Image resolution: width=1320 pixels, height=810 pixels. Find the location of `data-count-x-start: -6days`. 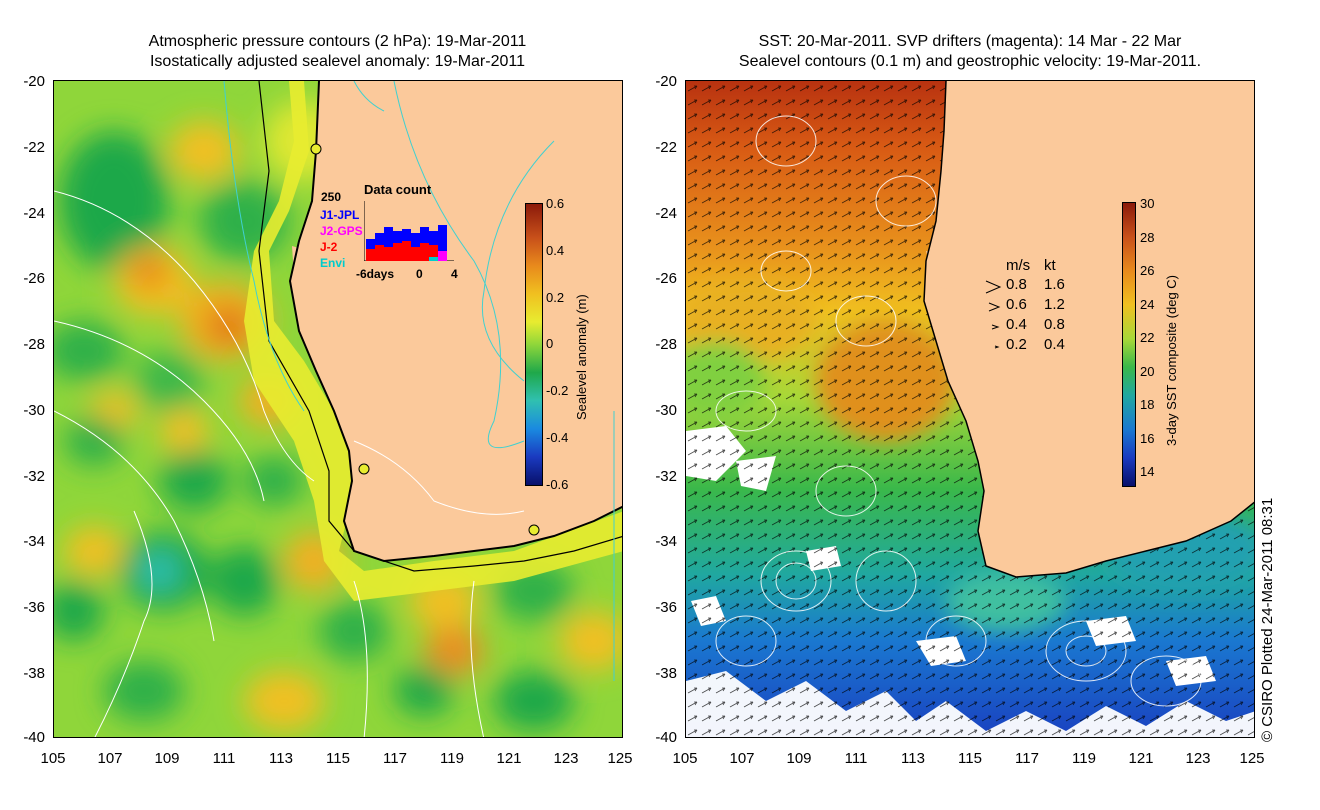

data-count-x-start: -6days is located at coordinates (375, 274).